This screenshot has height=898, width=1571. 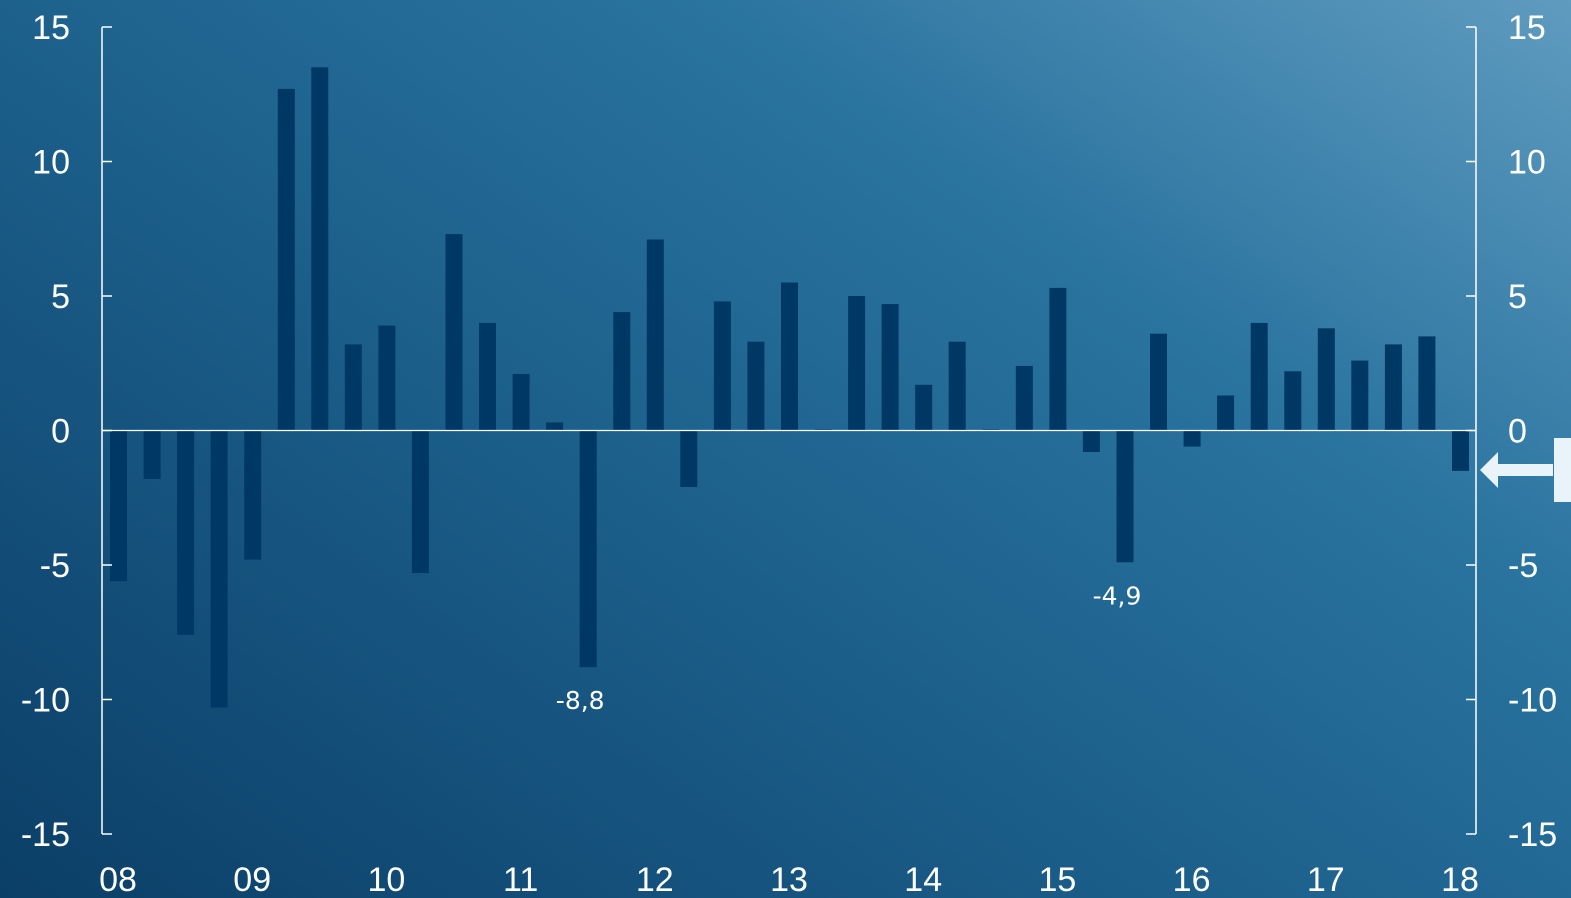 I want to click on x-tick-label: 15, so click(x=1057, y=879).